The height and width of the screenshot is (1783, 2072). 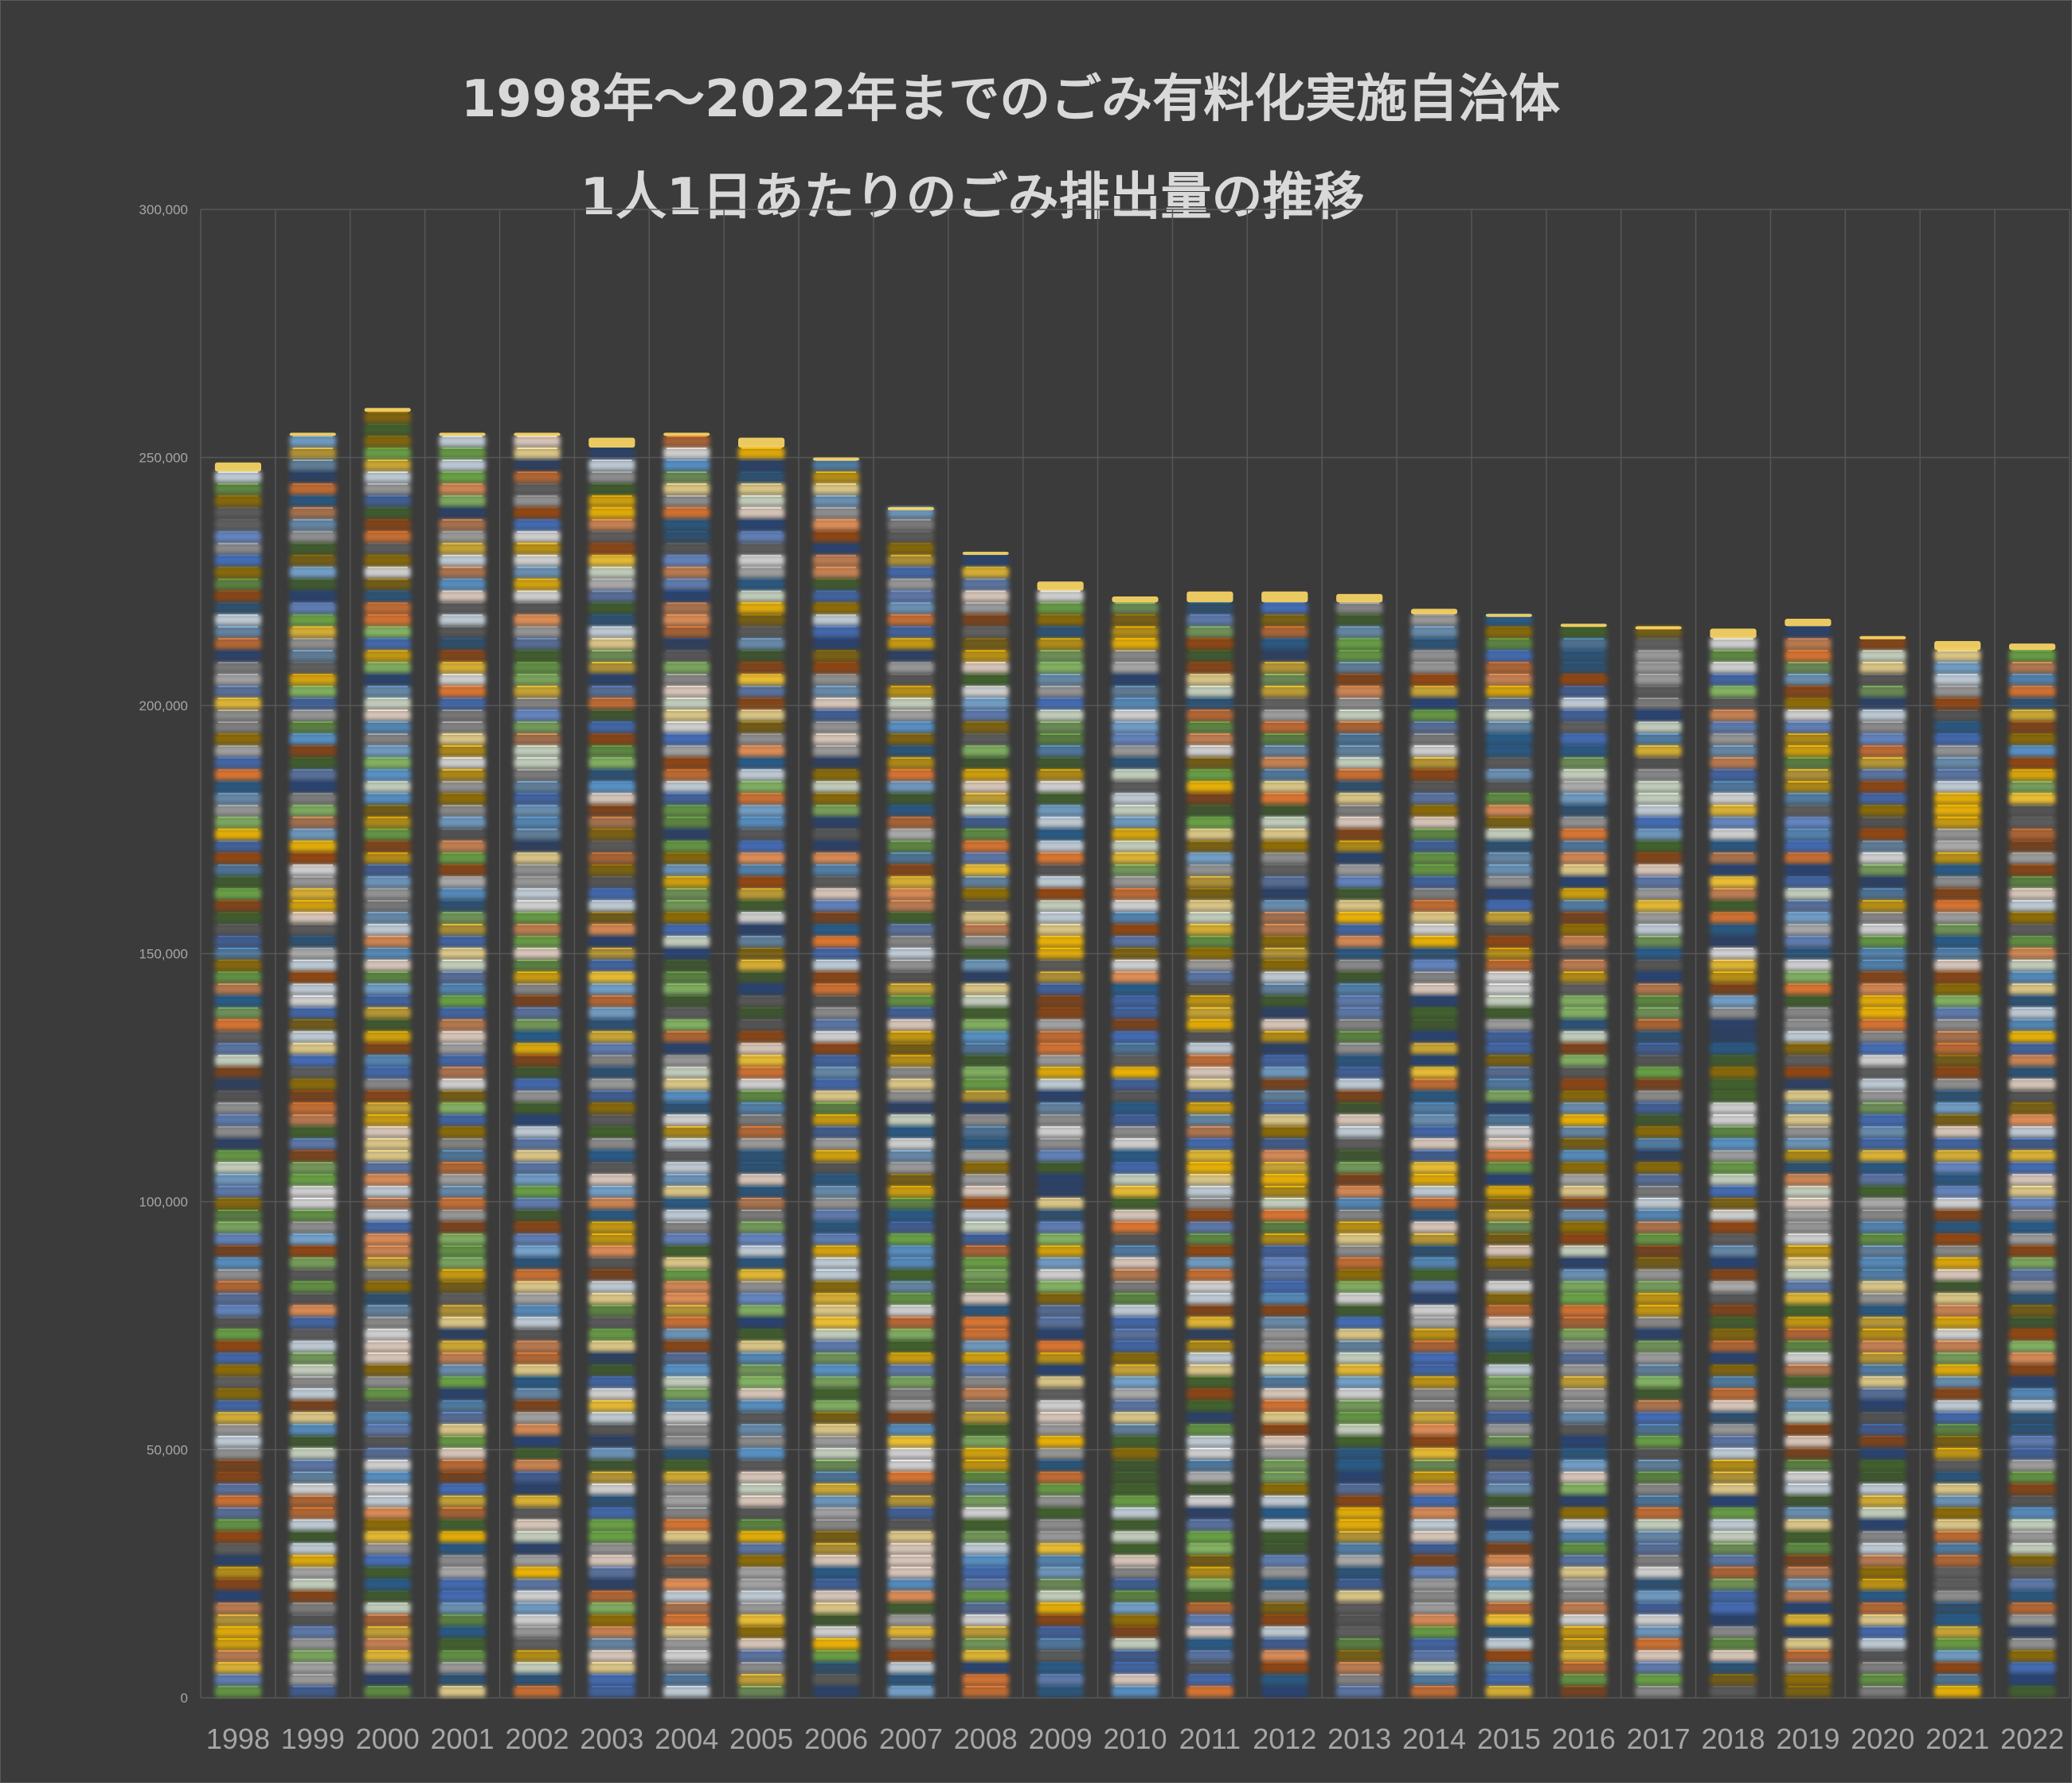 I want to click on bar-2013, so click(x=1360, y=1145).